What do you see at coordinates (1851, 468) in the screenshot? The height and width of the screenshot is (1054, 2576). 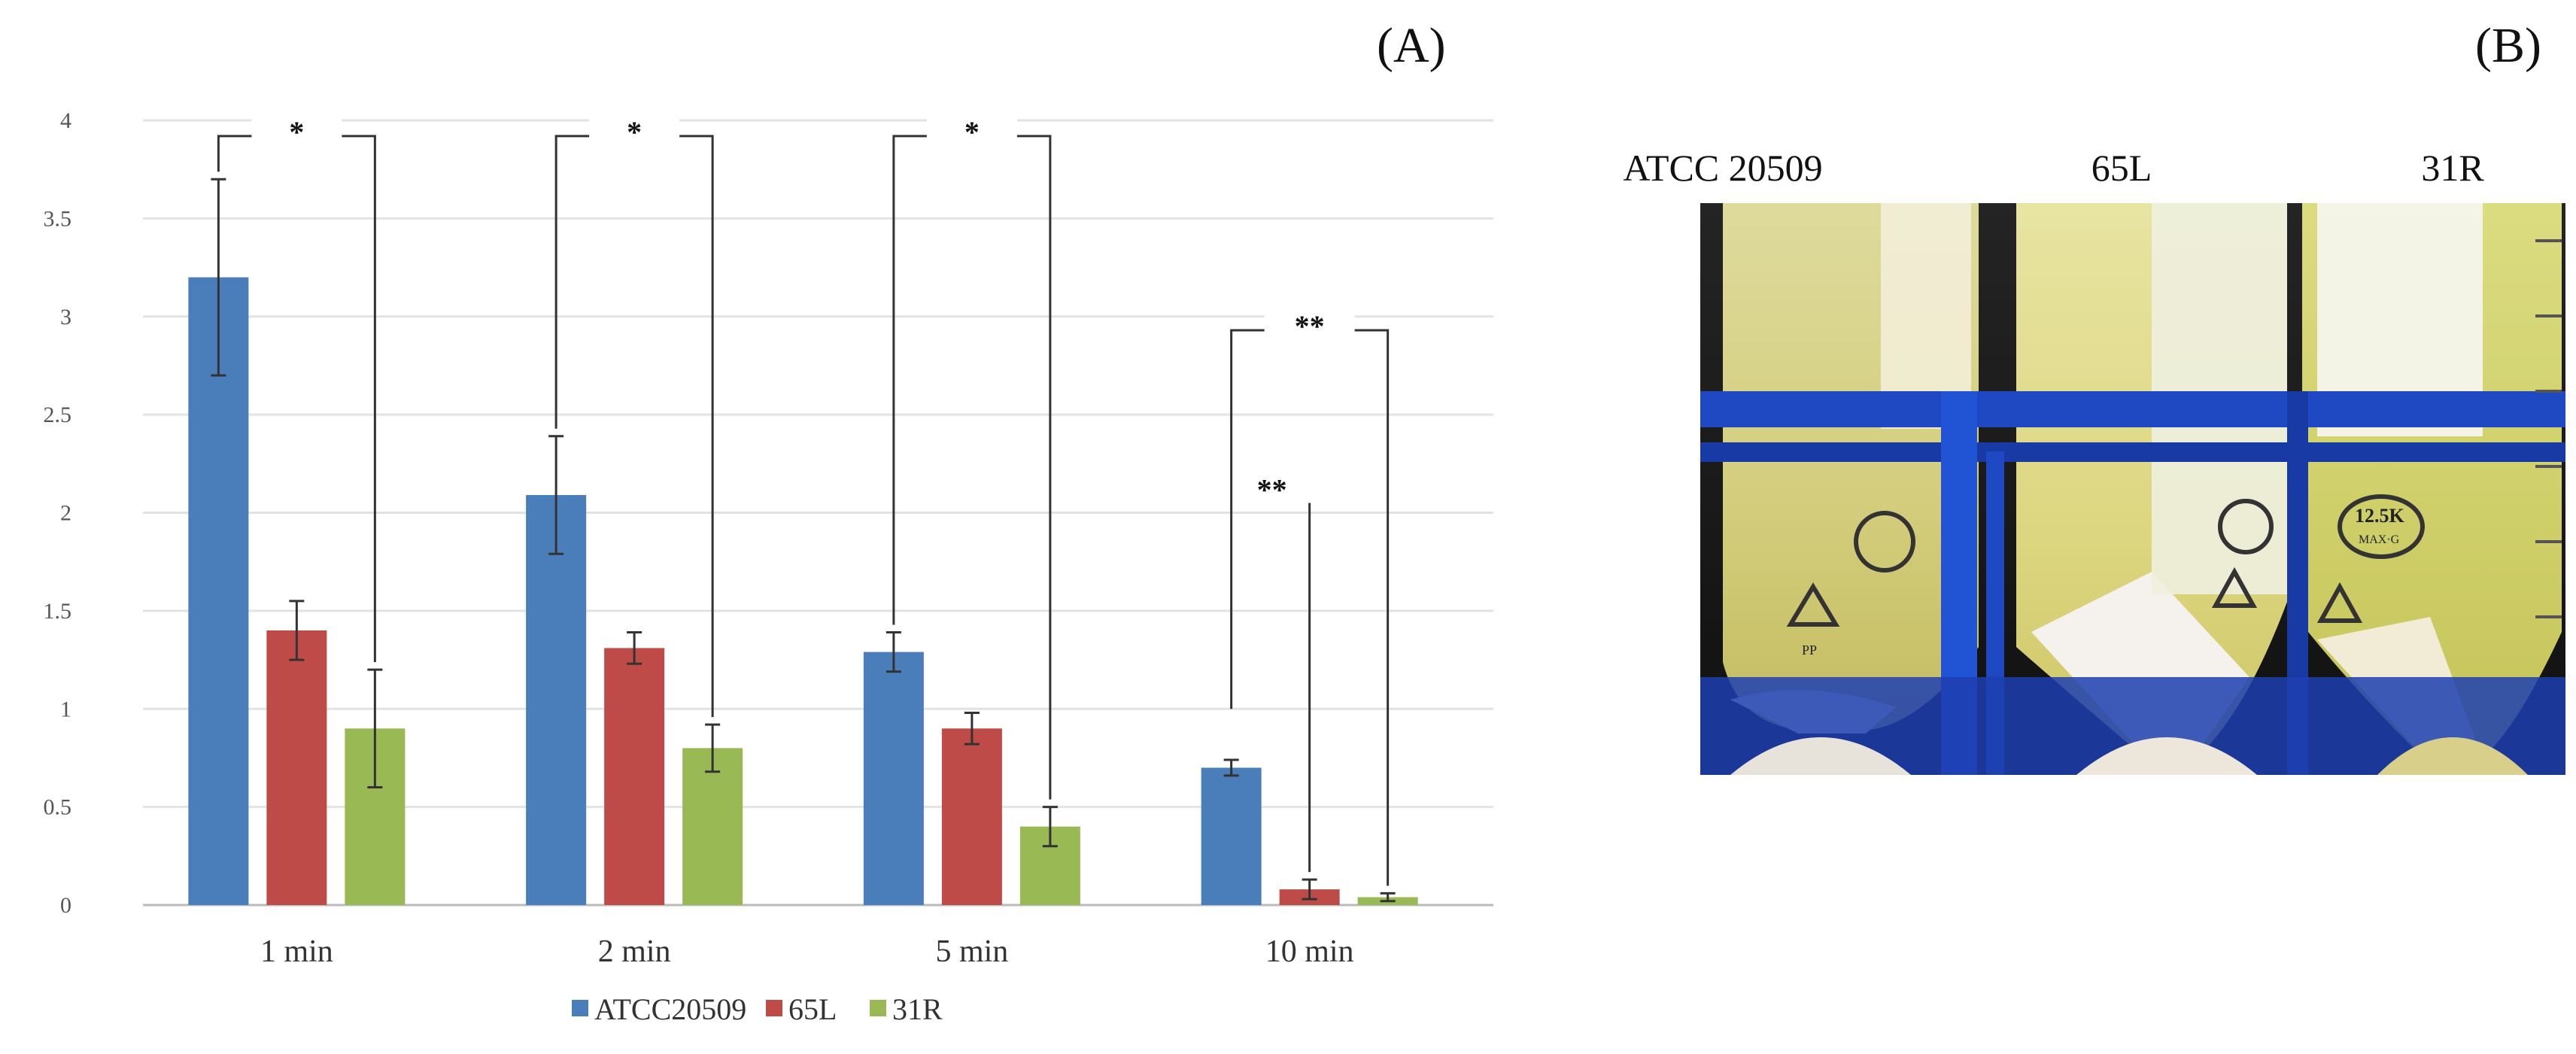 I see `tube-atcc20509: PP` at bounding box center [1851, 468].